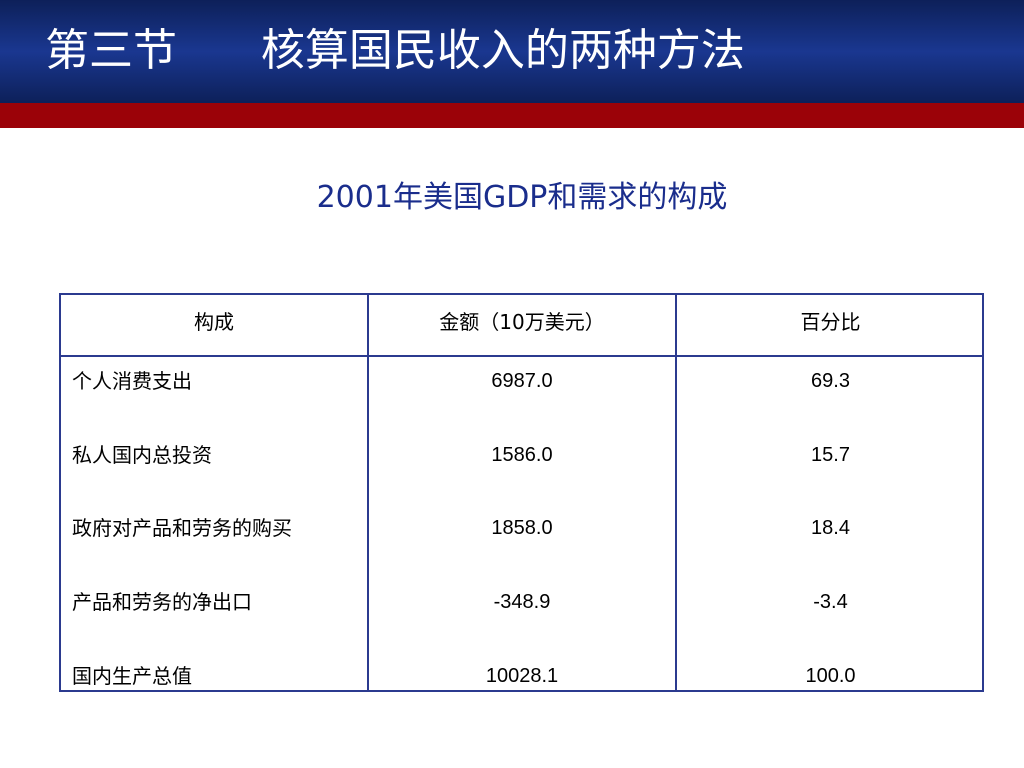 The height and width of the screenshot is (768, 1024). What do you see at coordinates (522, 381) in the screenshot?
I see `row-amount: 6987.0` at bounding box center [522, 381].